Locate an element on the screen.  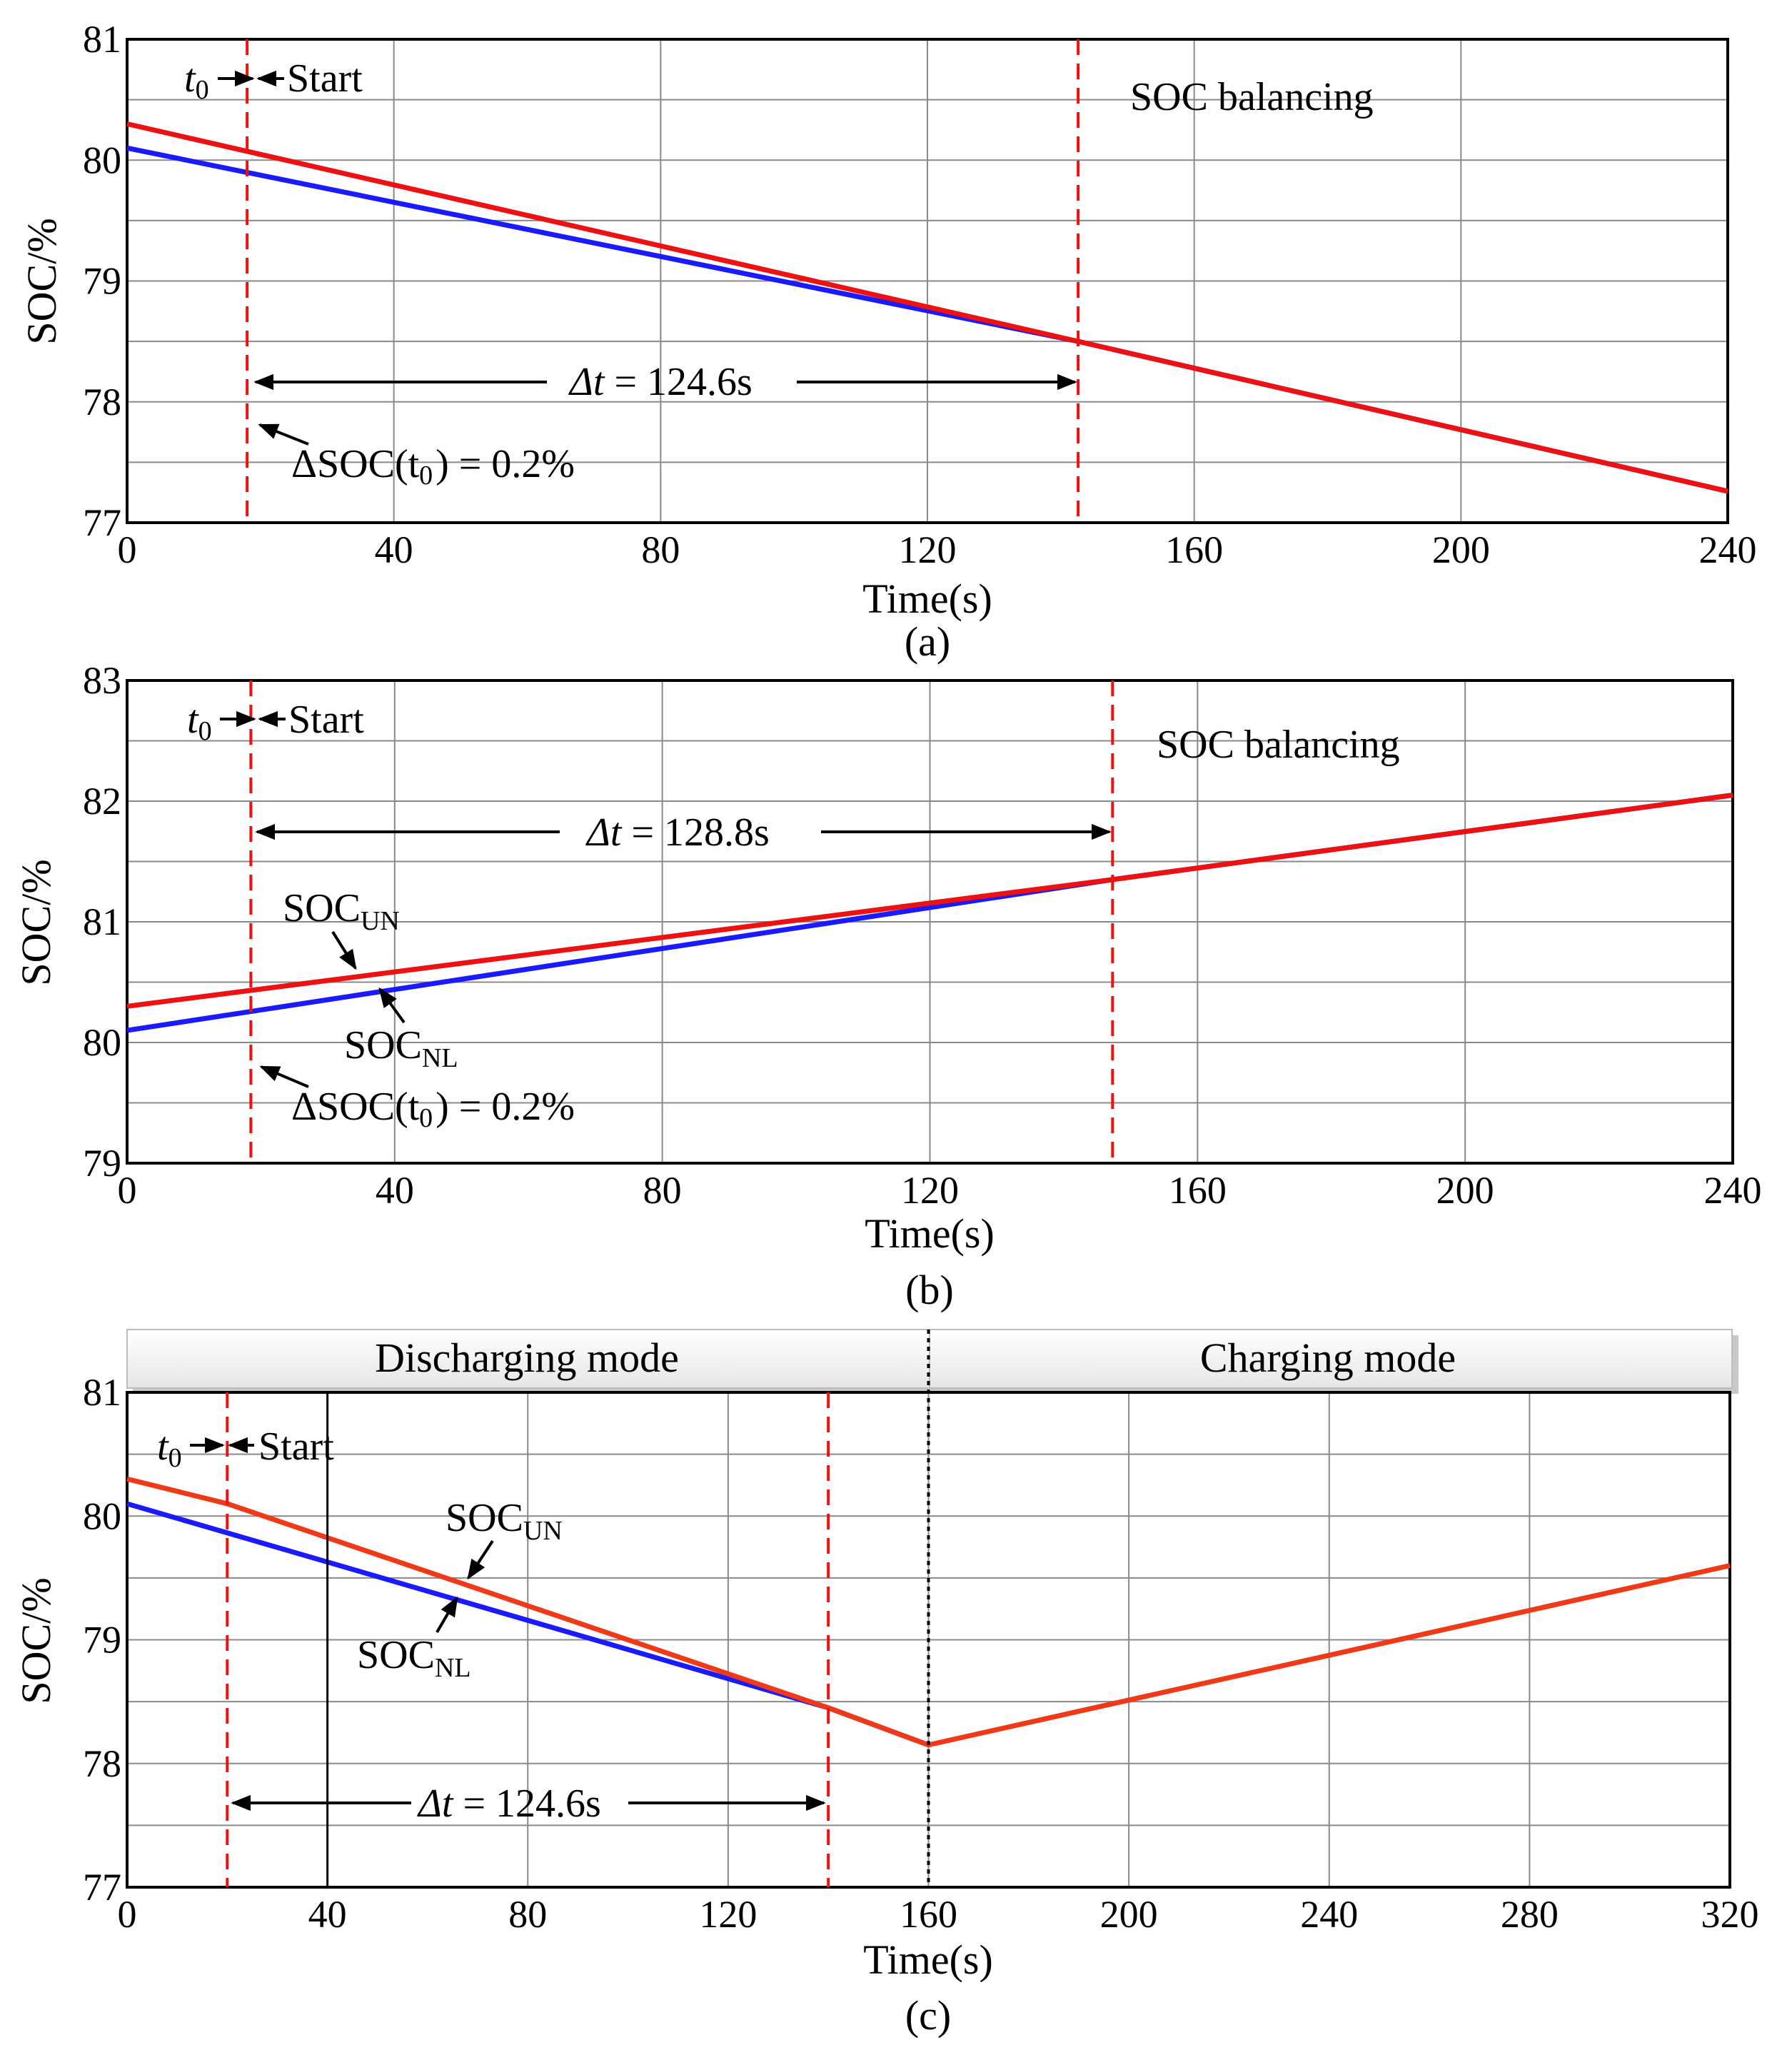
panel-b-caption: (b) is located at coordinates (929, 1290).